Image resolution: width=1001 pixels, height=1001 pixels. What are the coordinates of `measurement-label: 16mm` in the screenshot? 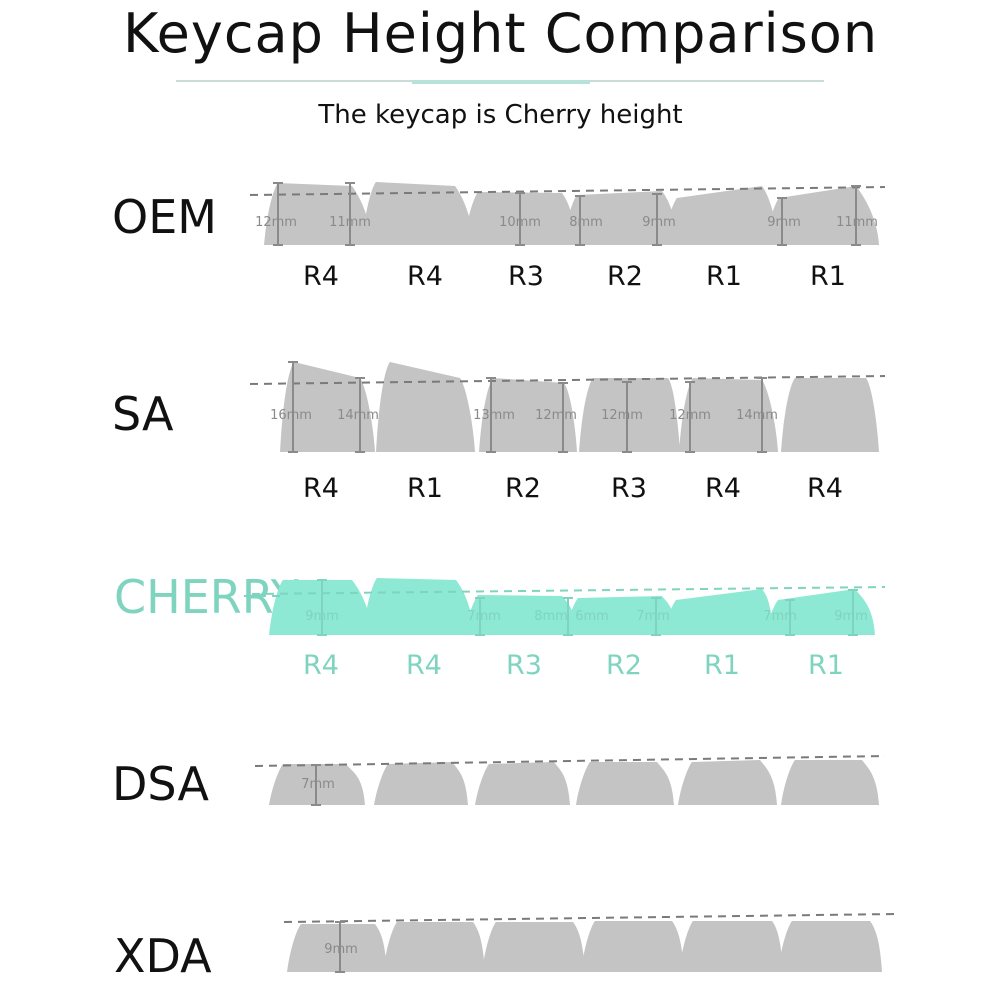 It's located at (291, 415).